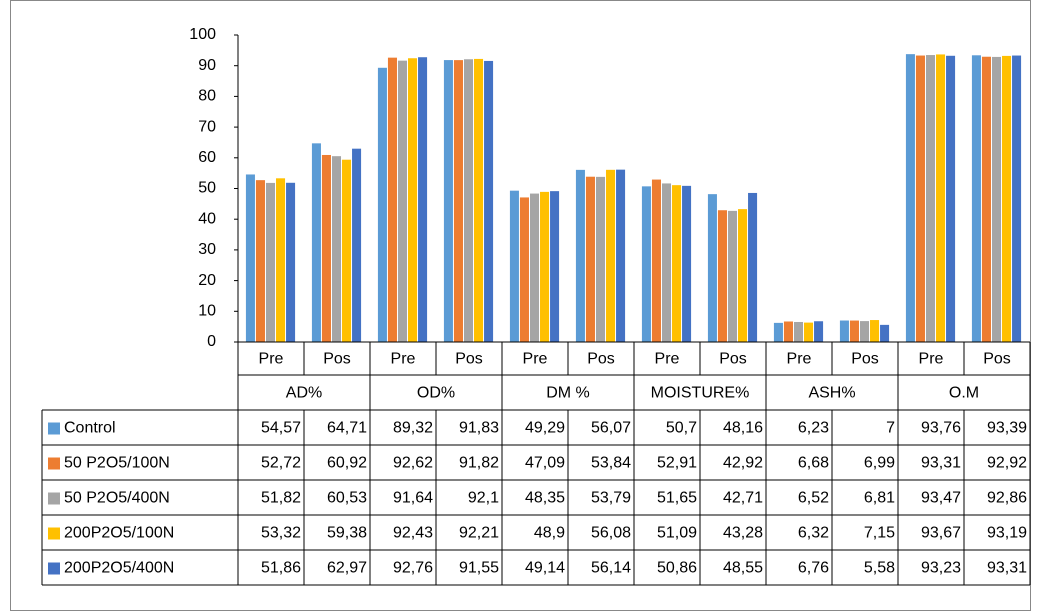 The image size is (1037, 612). What do you see at coordinates (611, 498) in the screenshot?
I see `table-value: 53,79` at bounding box center [611, 498].